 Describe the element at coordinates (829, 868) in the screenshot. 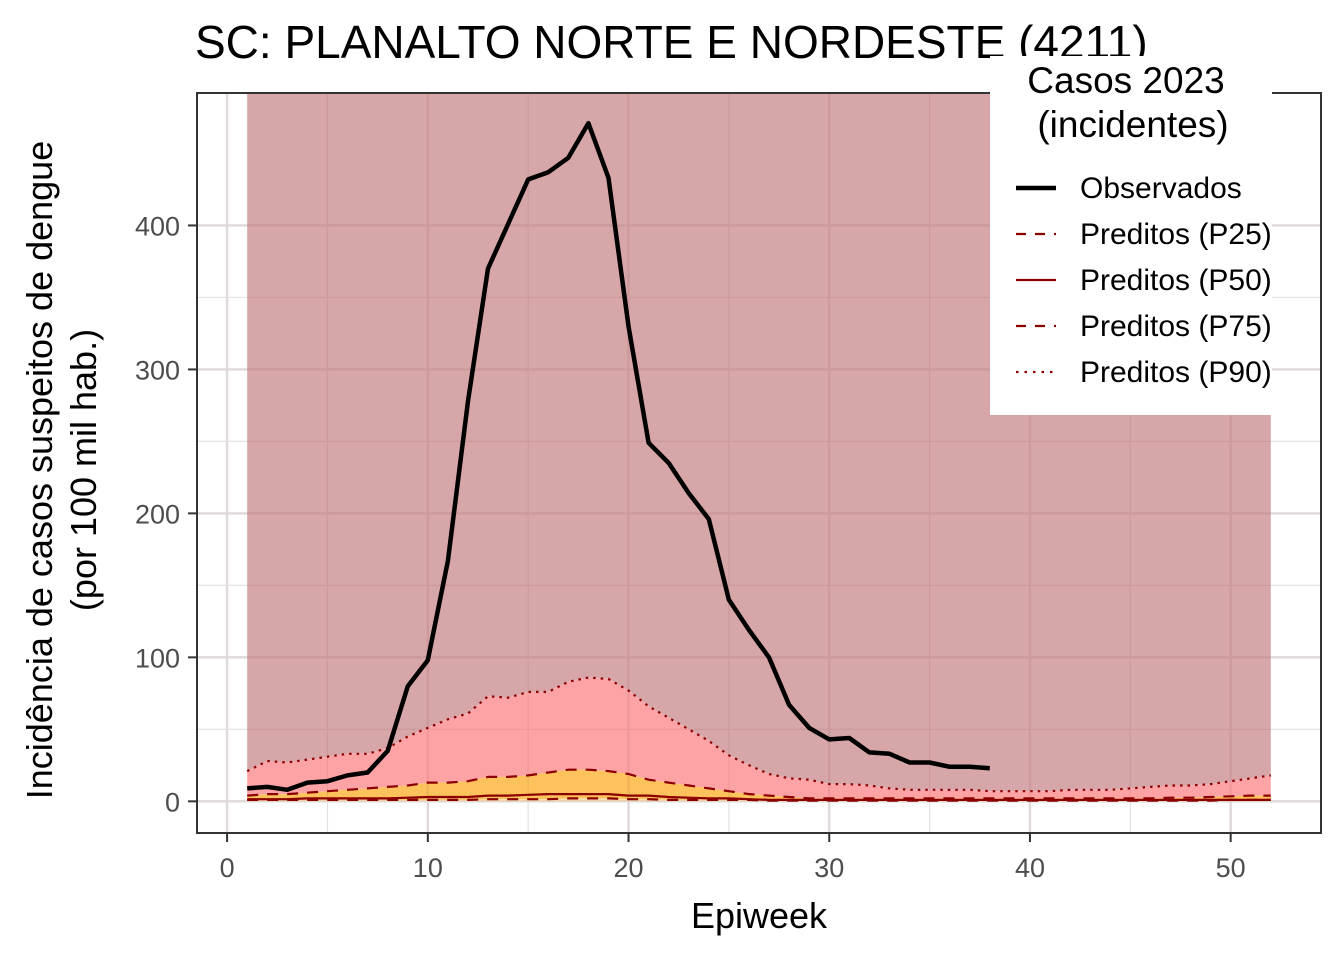

I see `x-tick-label-30: 30` at that location.